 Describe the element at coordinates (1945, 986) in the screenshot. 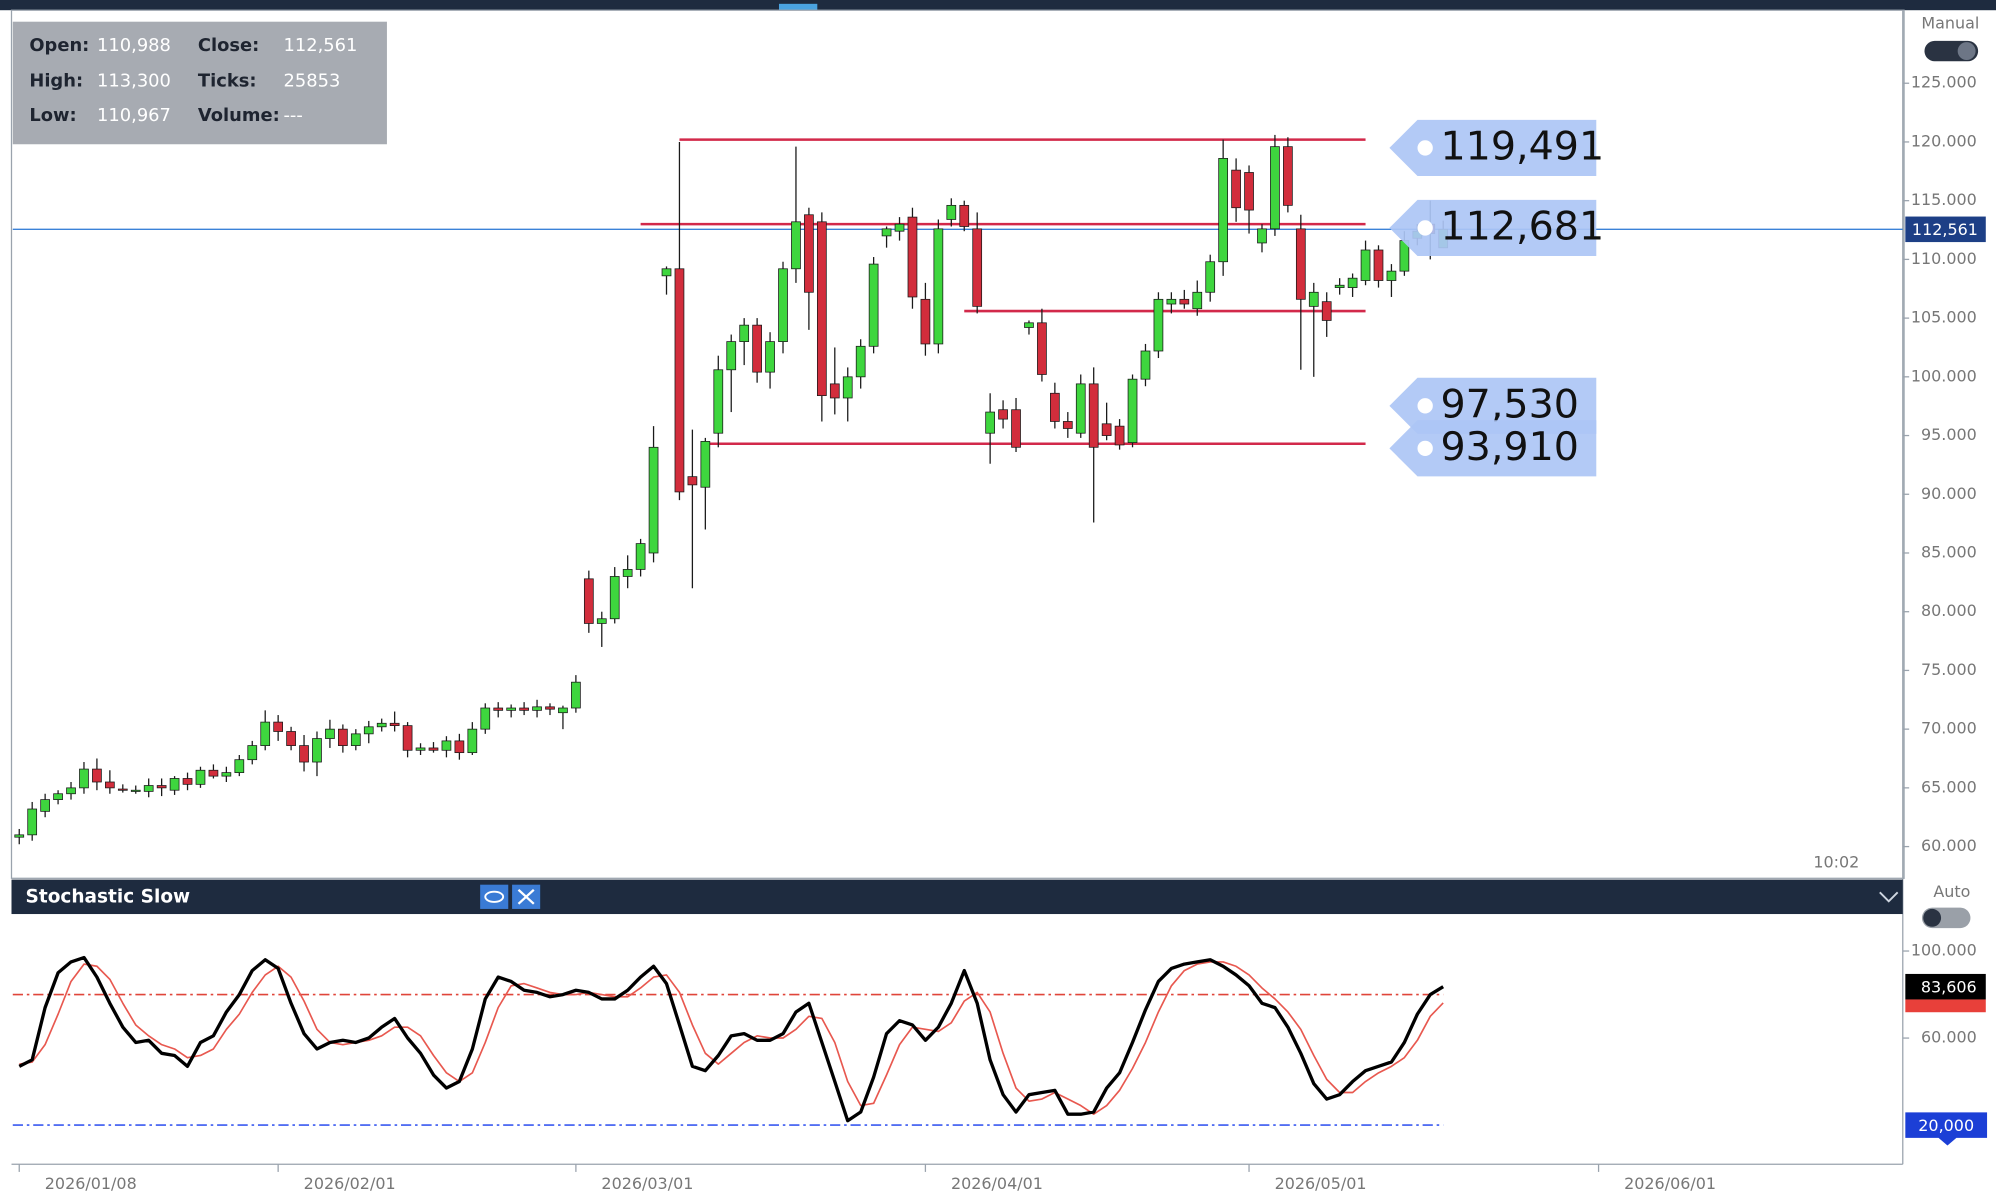

I see `last-value-box` at that location.